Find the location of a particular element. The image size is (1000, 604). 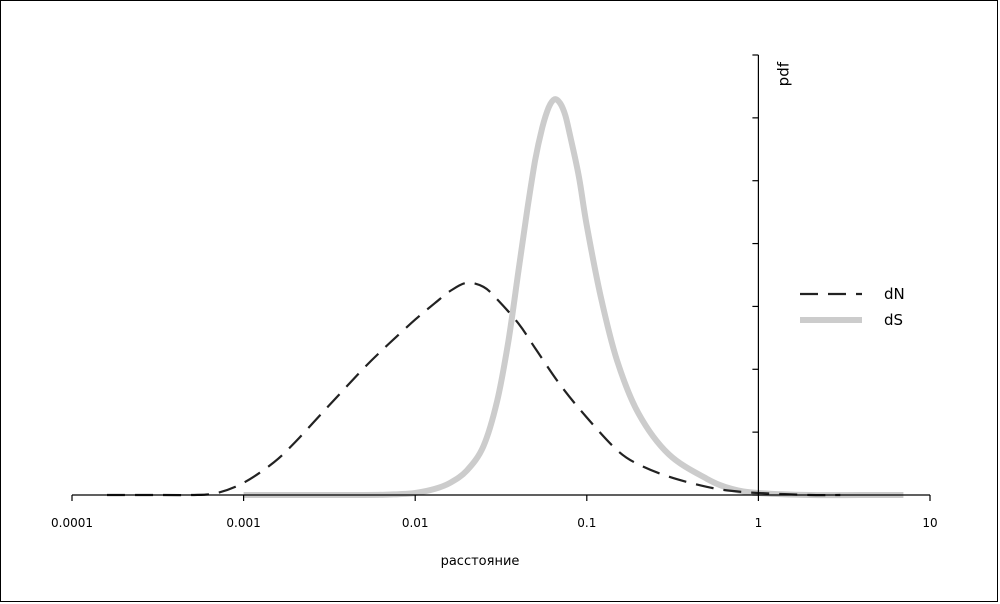

legend-label-ds: dS is located at coordinates (893, 320).